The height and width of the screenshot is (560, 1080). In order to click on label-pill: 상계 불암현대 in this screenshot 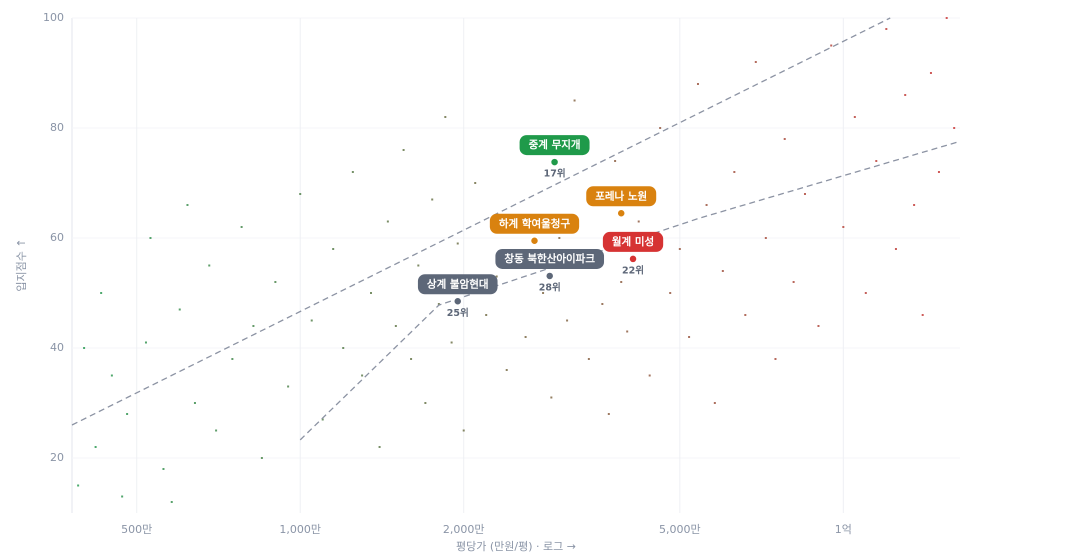, I will do `click(457, 284)`.